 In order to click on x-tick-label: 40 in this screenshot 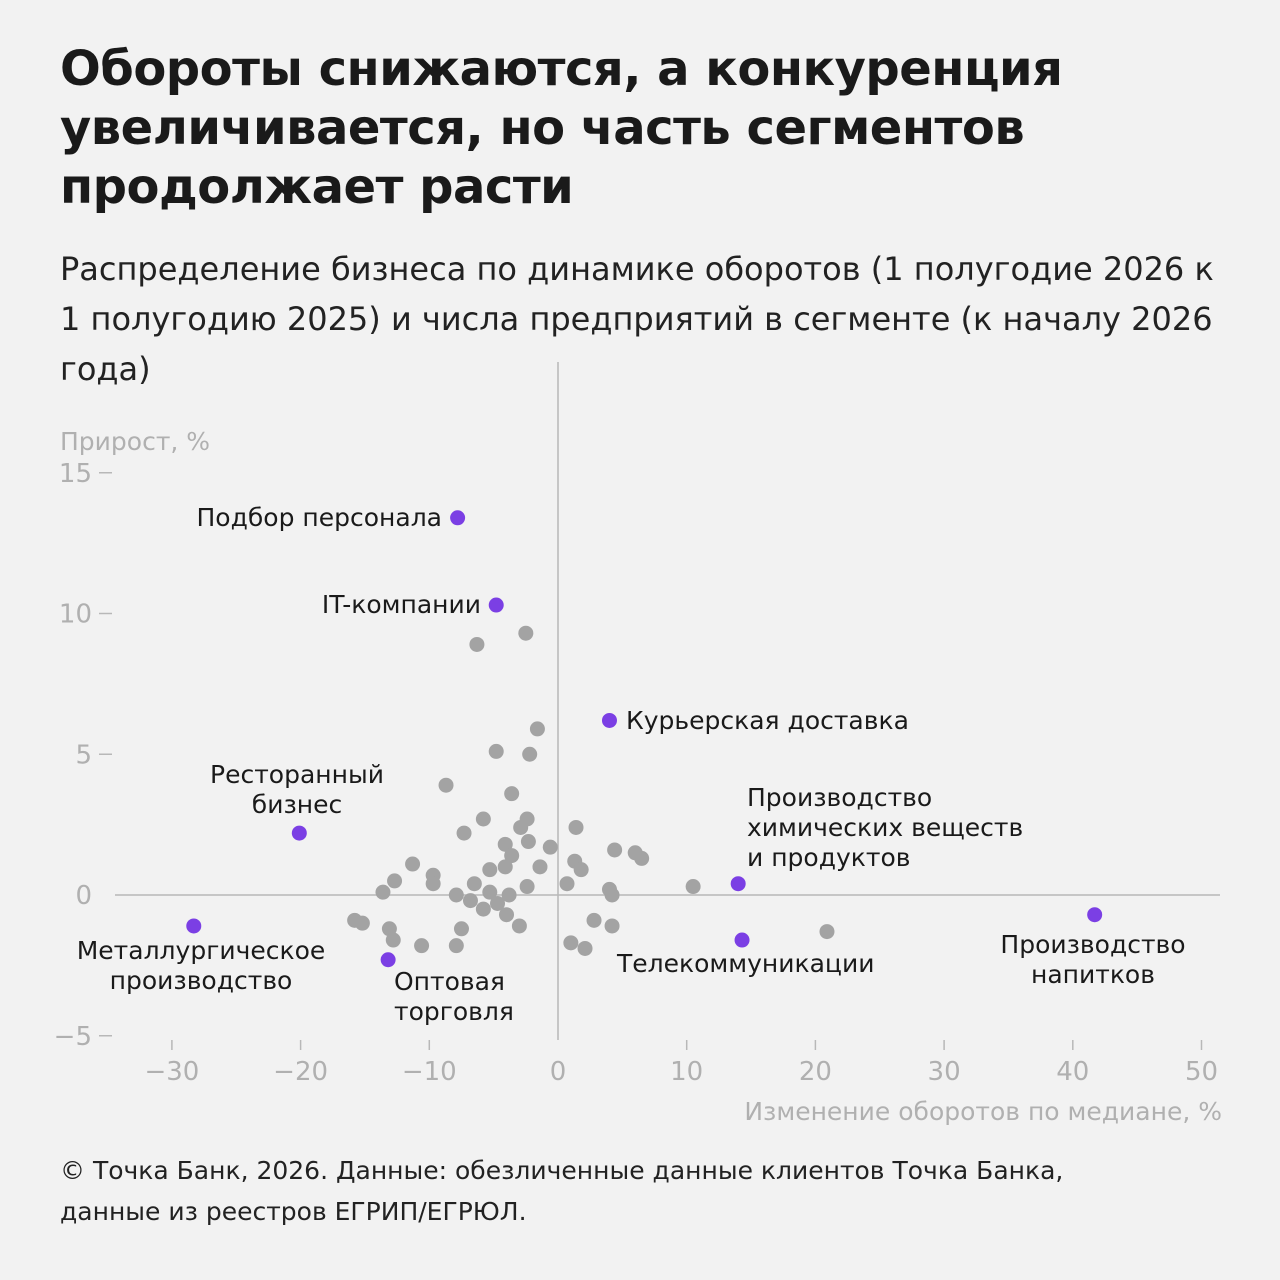, I will do `click(1072, 1072)`.